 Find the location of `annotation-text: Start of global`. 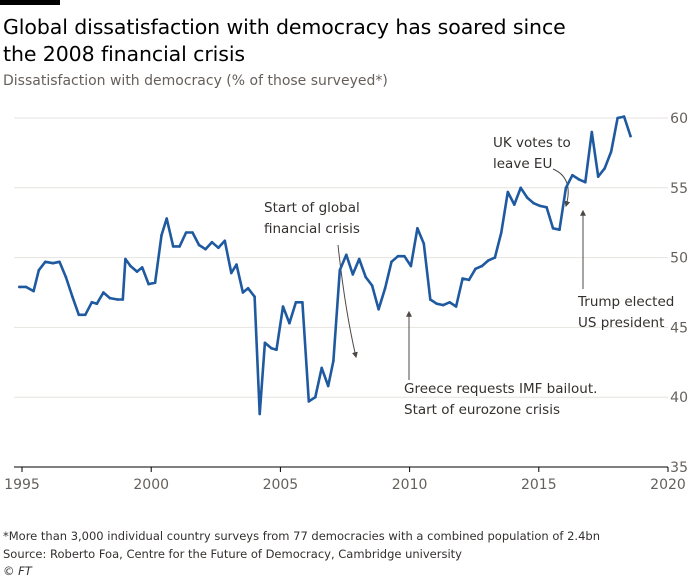

annotation-text: Start of global is located at coordinates (312, 208).